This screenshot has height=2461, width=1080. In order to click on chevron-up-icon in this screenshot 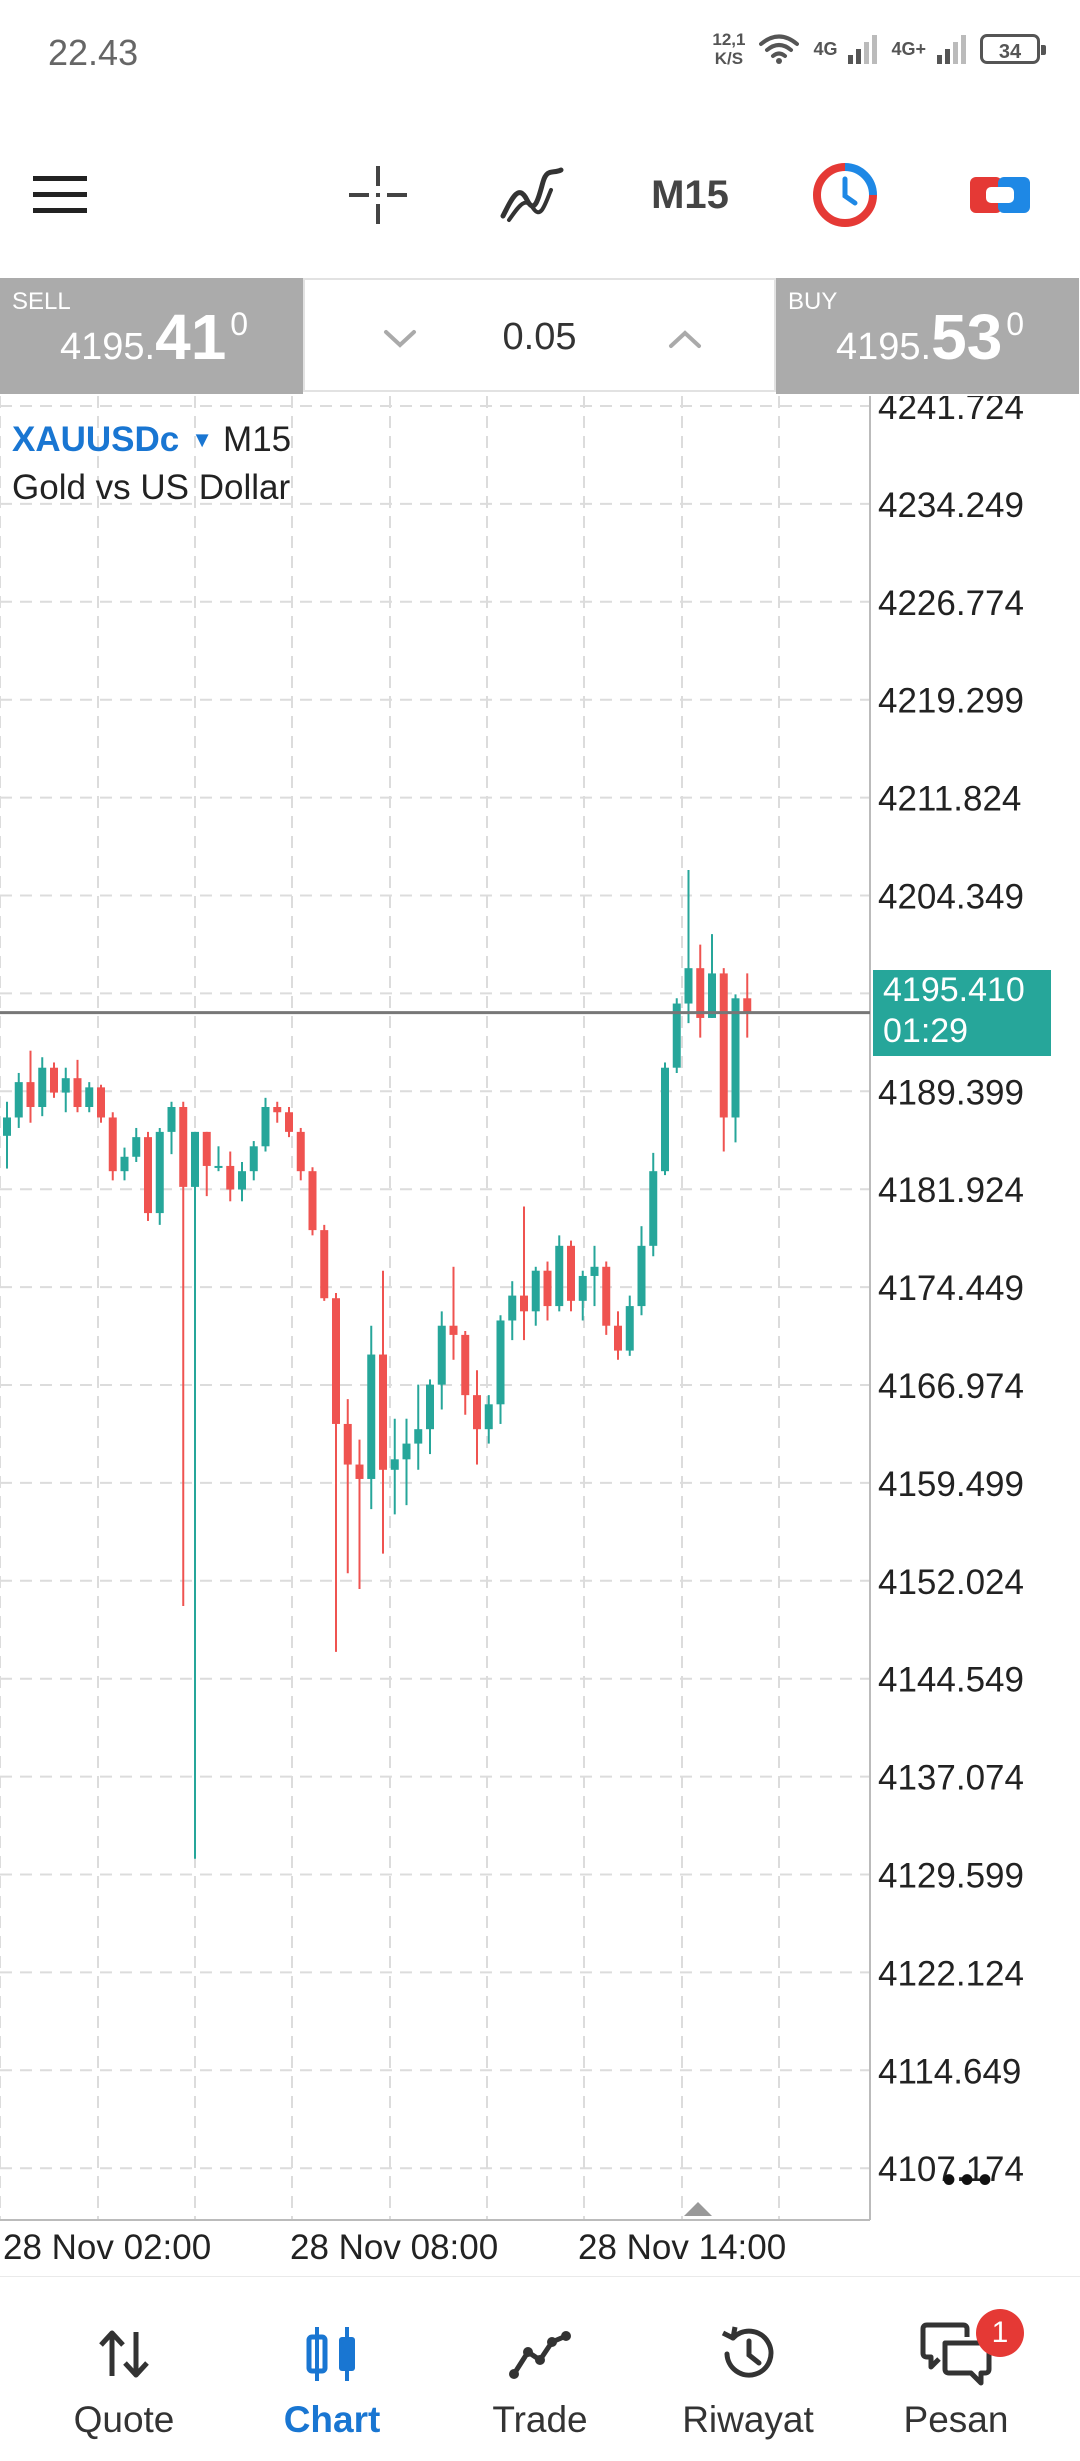, I will do `click(685, 339)`.